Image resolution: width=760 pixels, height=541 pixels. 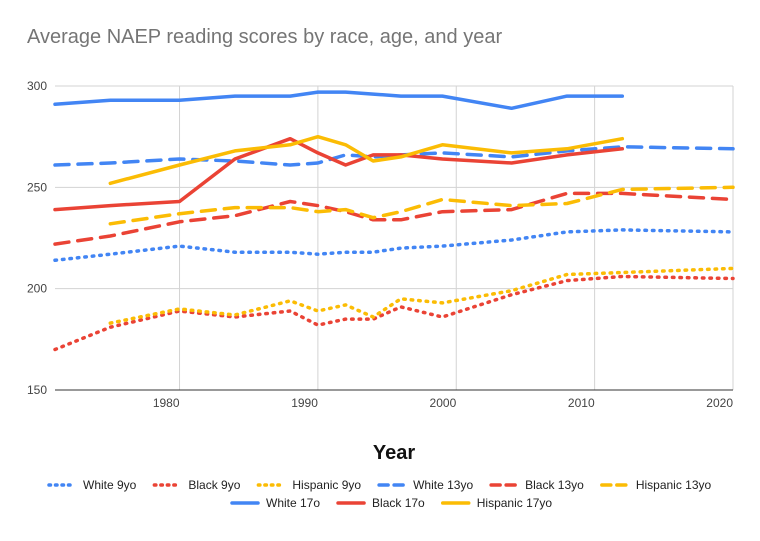 I want to click on x-tick-label-1980: 1980, so click(x=166, y=403).